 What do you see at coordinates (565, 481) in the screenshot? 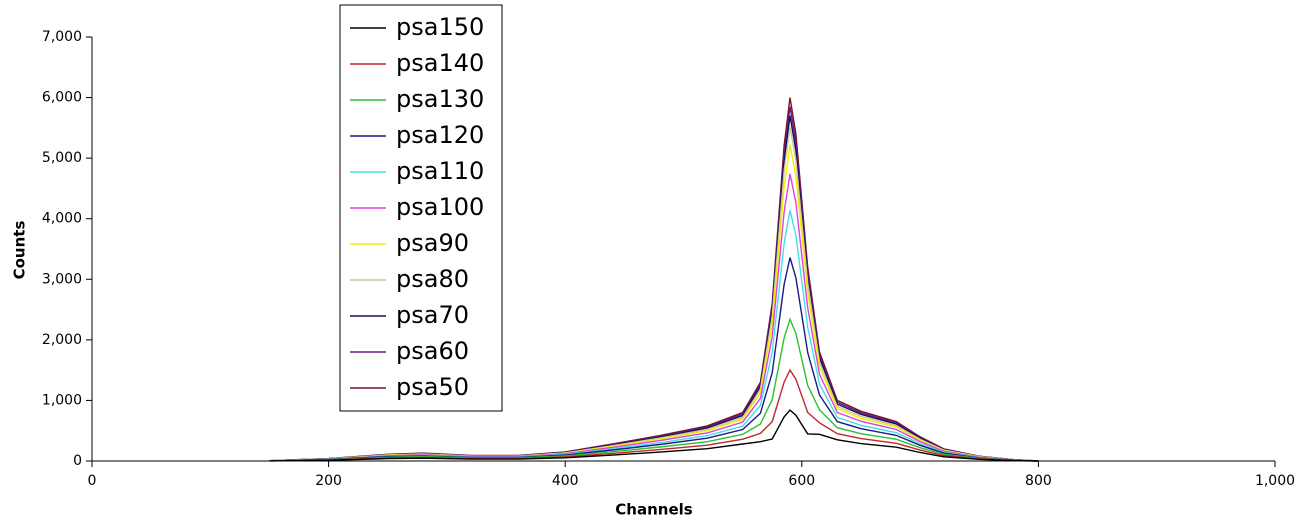
I see `x-tick-label: 400` at bounding box center [565, 481].